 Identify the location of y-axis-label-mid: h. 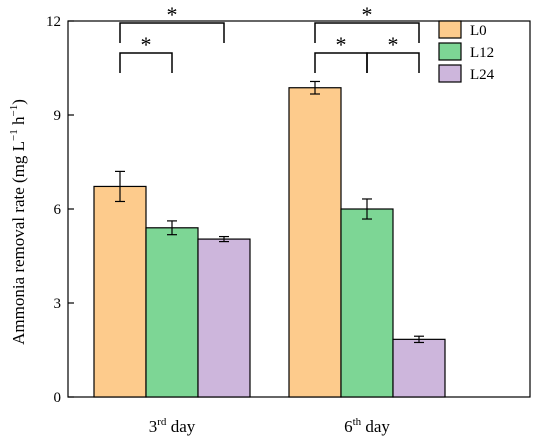
(18, 122).